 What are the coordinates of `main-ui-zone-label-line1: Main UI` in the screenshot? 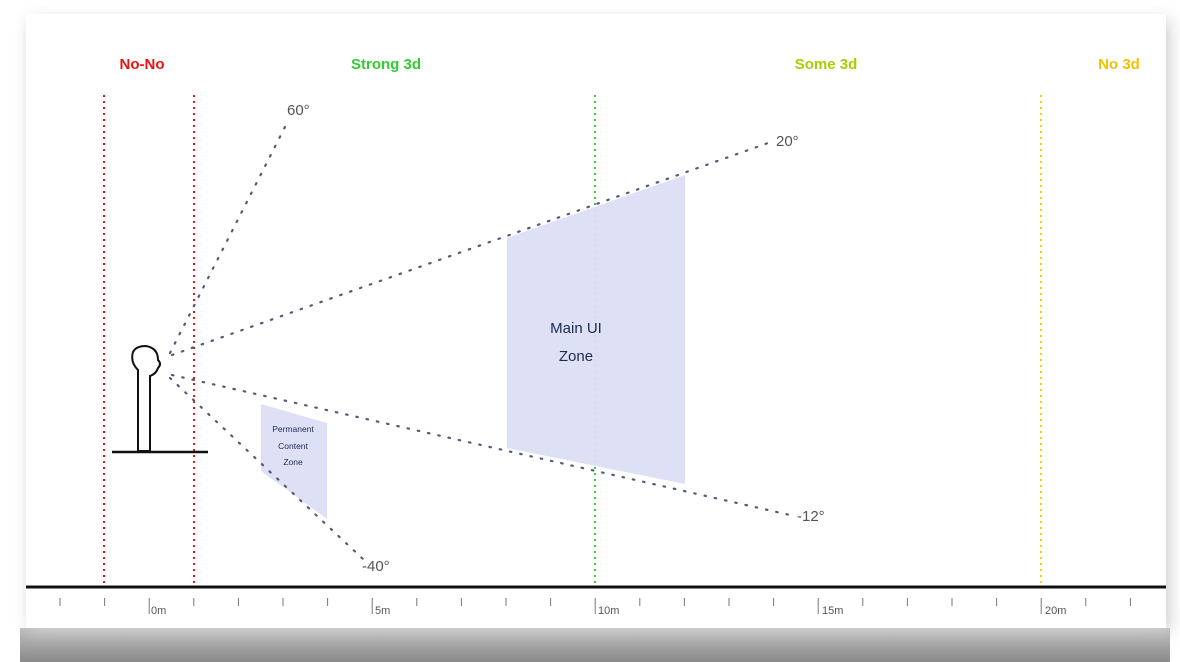 It's located at (576, 328).